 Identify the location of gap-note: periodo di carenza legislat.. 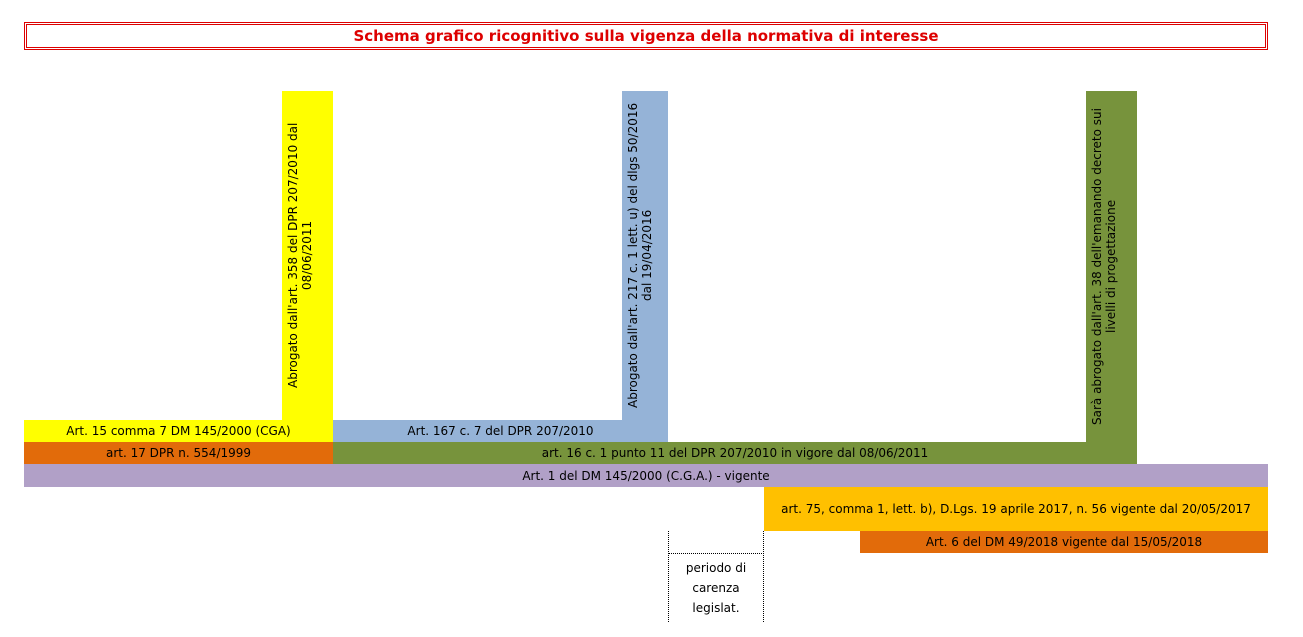
(716, 588).